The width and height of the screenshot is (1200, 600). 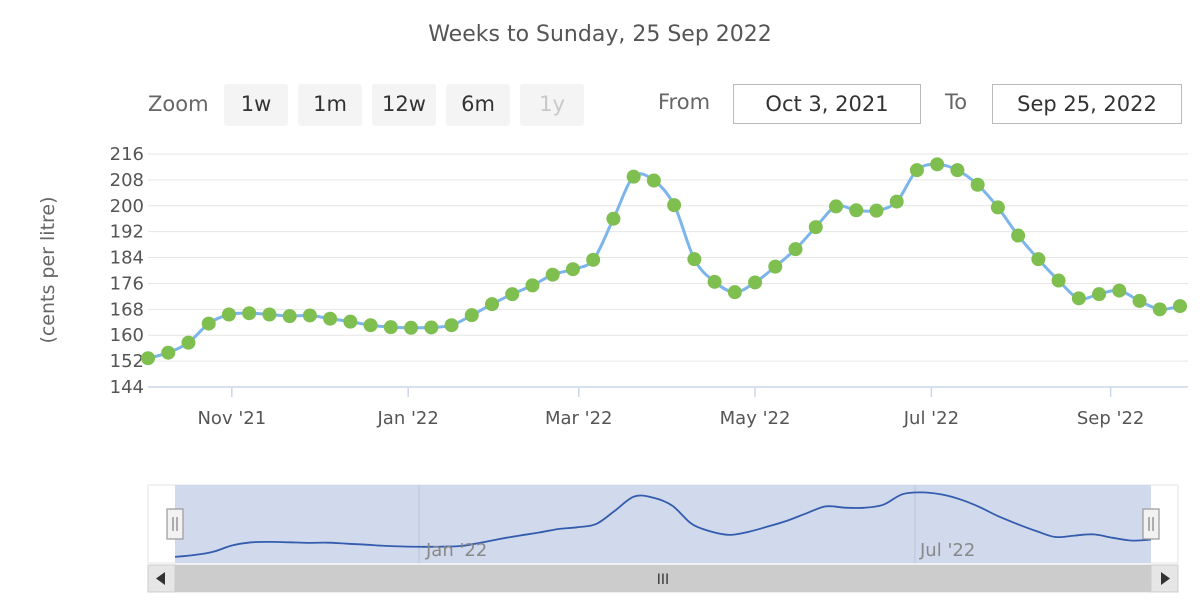 I want to click on chevron-left-icon, so click(x=160, y=578).